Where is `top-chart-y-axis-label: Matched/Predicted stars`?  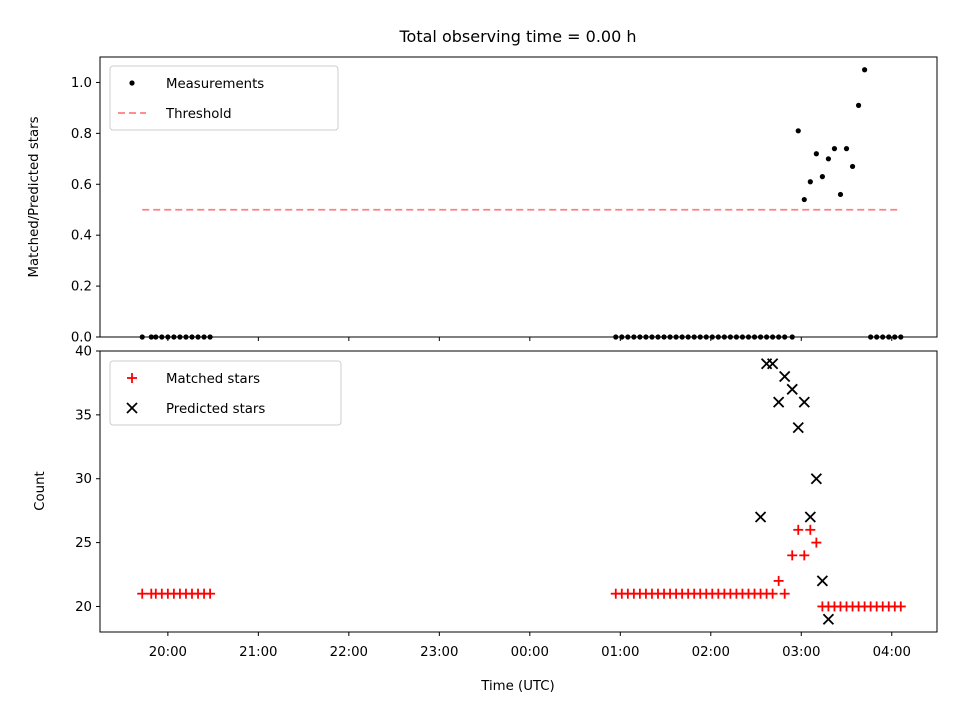 top-chart-y-axis-label: Matched/Predicted stars is located at coordinates (34, 196).